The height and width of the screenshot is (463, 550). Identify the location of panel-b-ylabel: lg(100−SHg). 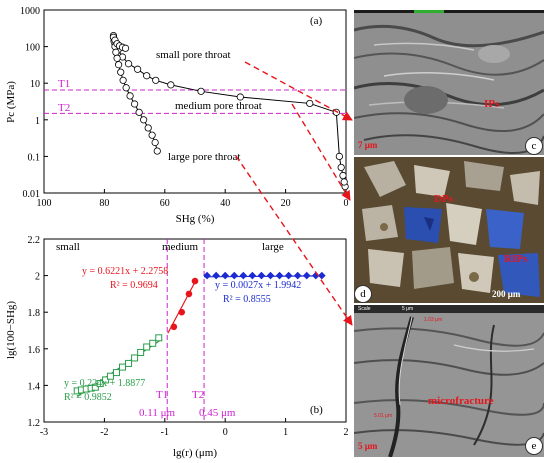
(11, 330).